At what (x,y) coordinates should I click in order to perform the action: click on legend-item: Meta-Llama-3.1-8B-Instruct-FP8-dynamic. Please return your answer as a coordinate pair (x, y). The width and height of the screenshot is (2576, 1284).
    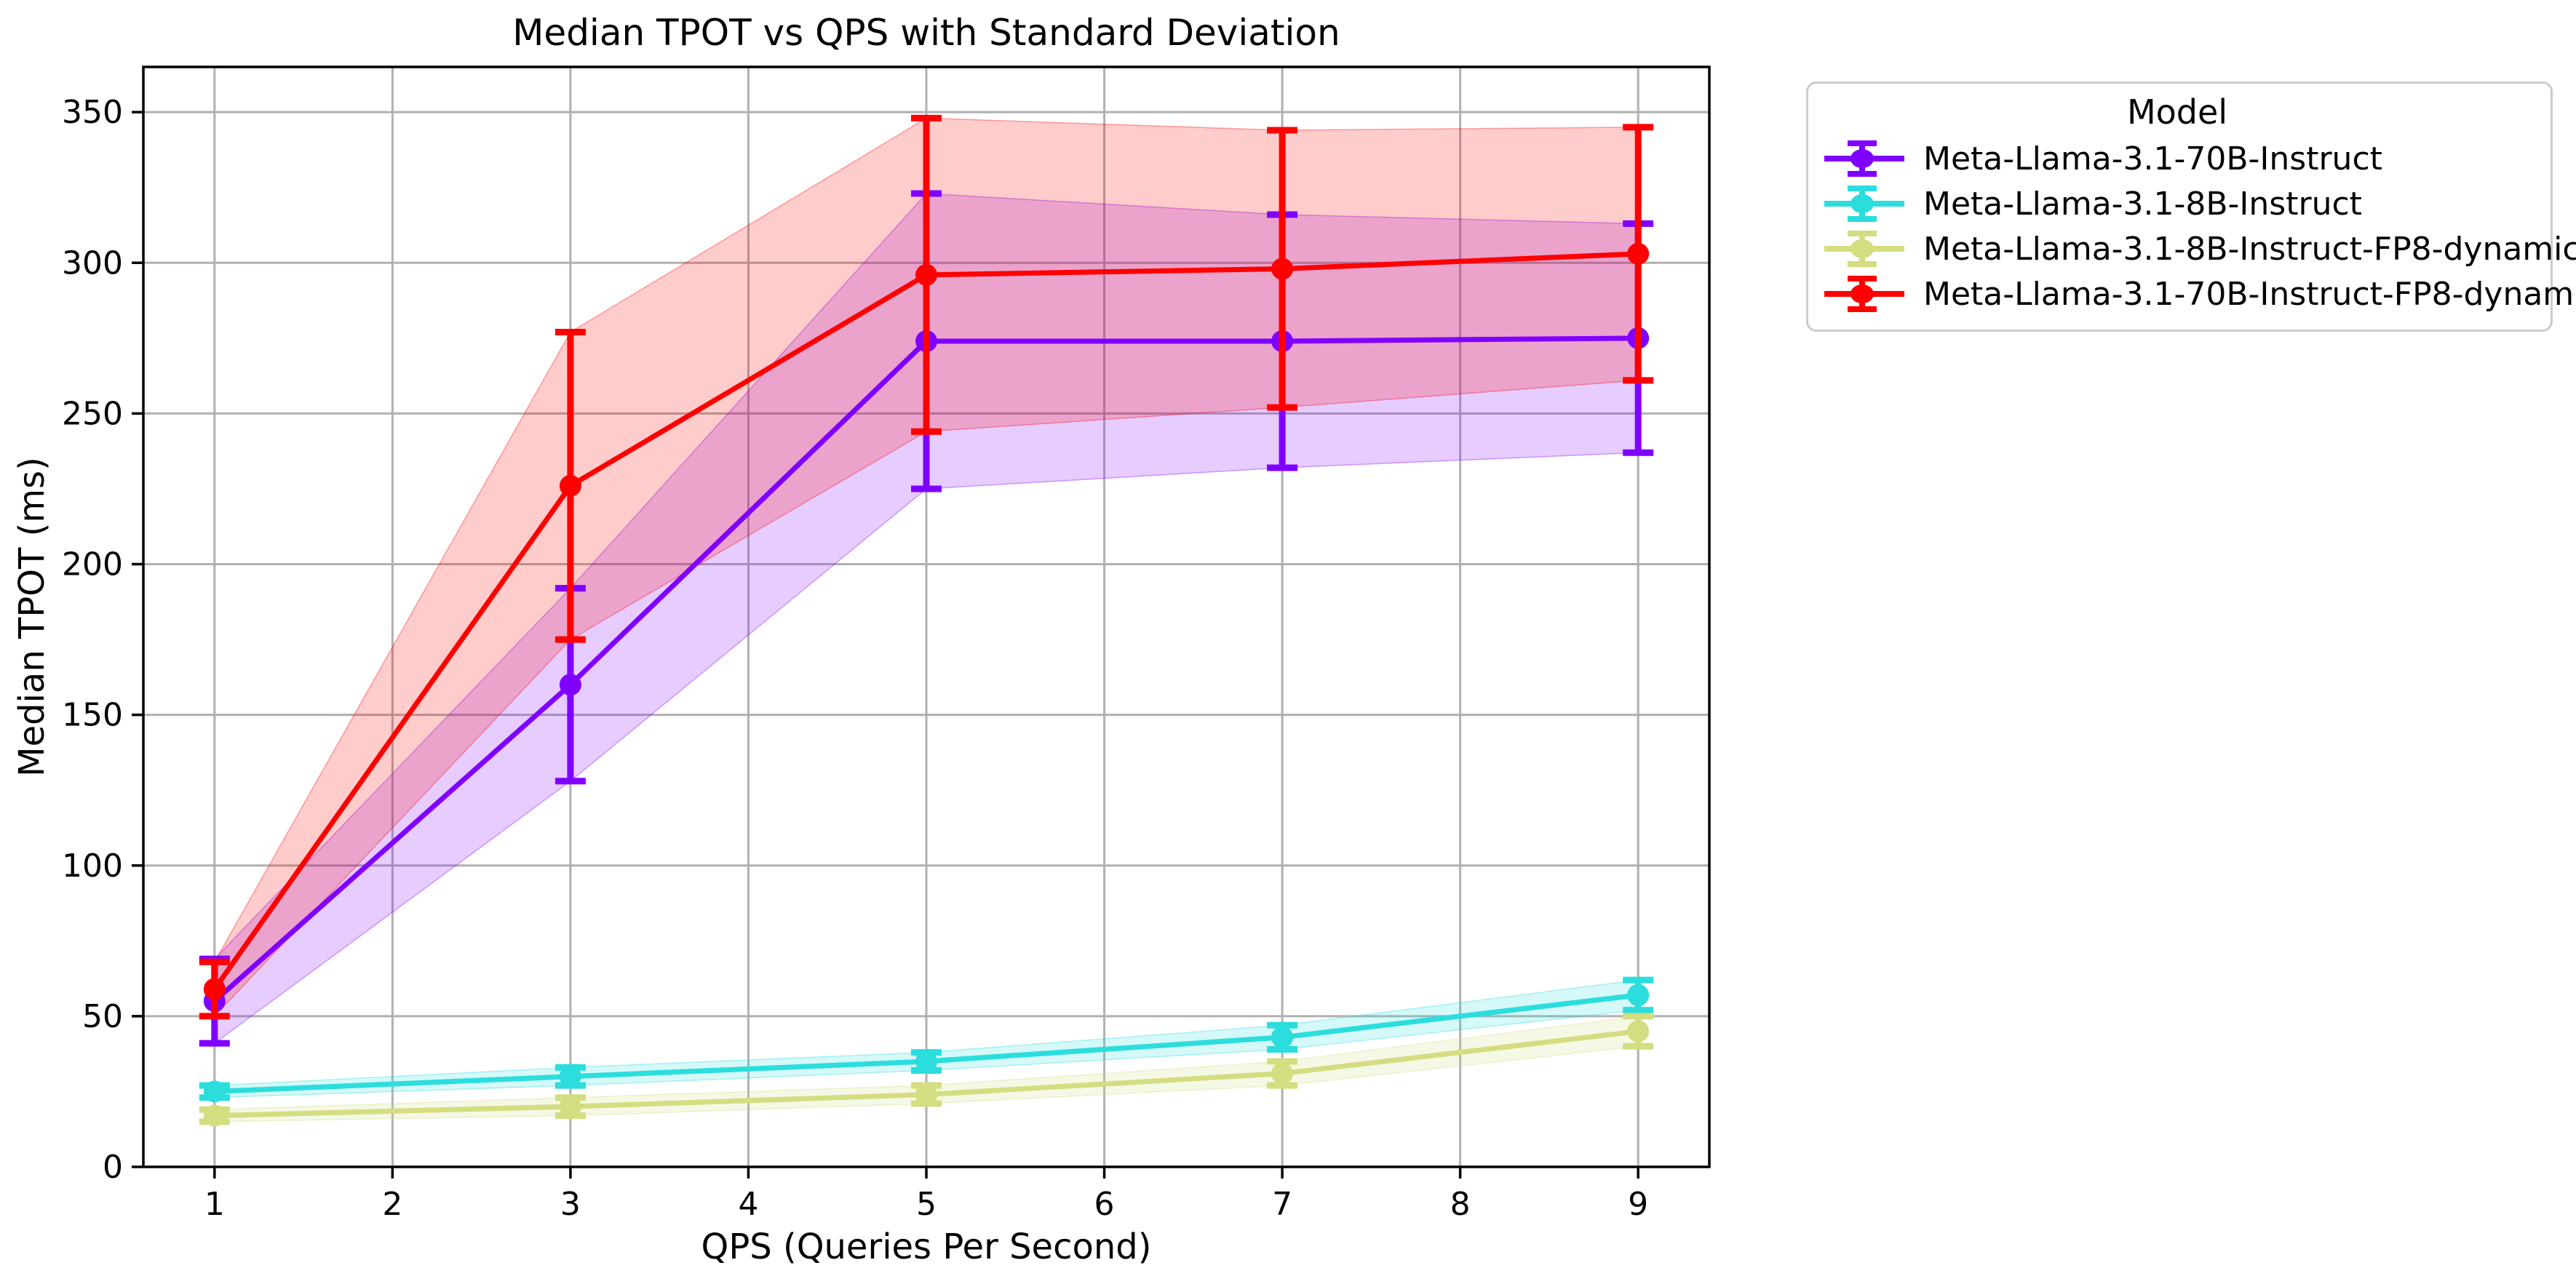
    Looking at the image, I should click on (2198, 248).